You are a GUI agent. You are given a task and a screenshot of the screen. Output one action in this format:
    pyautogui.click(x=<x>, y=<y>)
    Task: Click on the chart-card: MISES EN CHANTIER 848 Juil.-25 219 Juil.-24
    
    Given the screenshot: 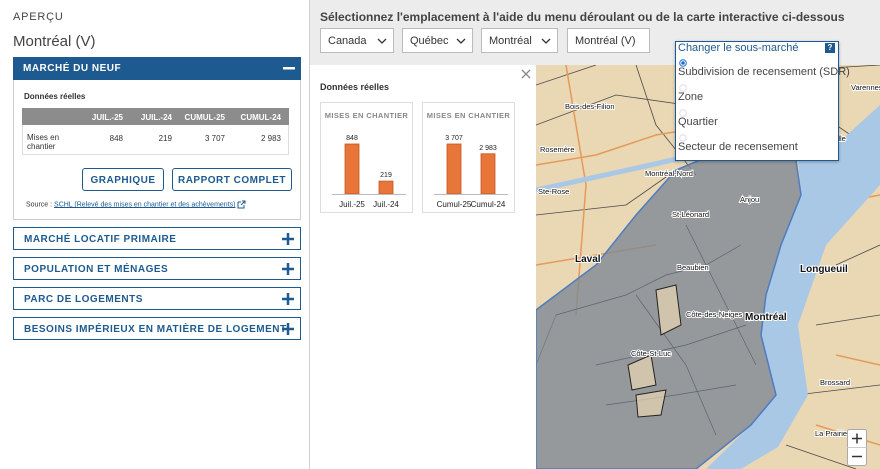 What is the action you would take?
    pyautogui.click(x=366, y=157)
    